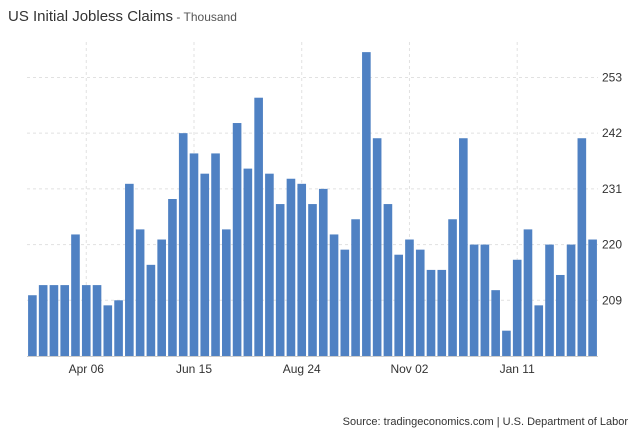  Describe the element at coordinates (612, 133) in the screenshot. I see `y-tick-label: 242` at that location.